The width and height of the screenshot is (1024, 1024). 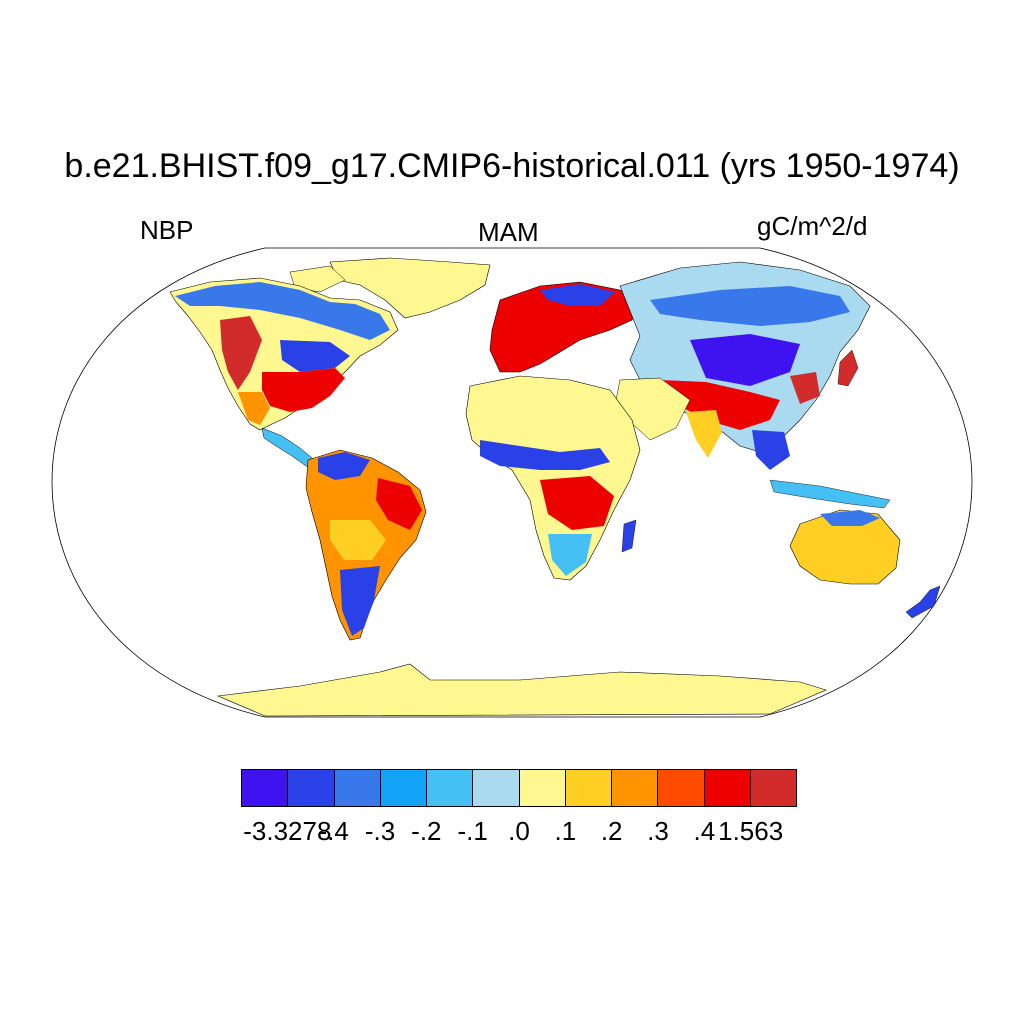 What do you see at coordinates (521, 690) in the screenshot?
I see `antarctica` at bounding box center [521, 690].